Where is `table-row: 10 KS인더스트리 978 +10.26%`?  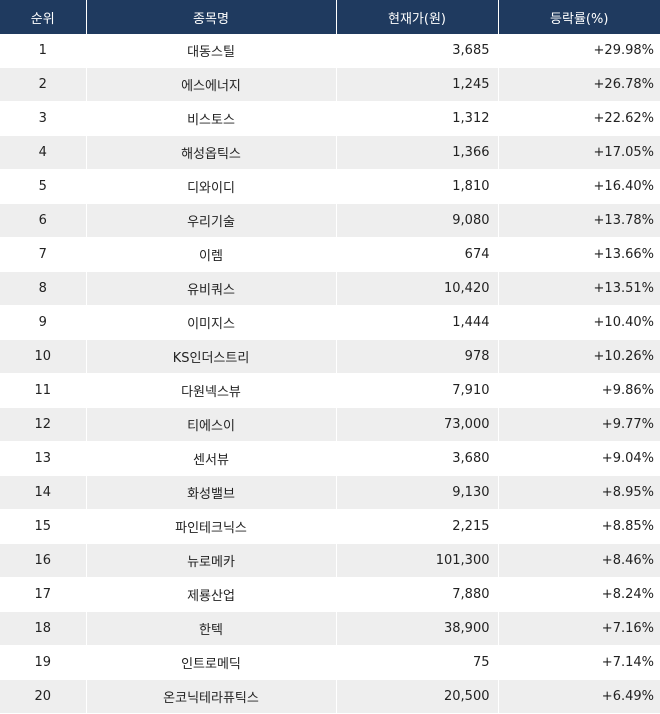 table-row: 10 KS인더스트리 978 +10.26% is located at coordinates (330, 356).